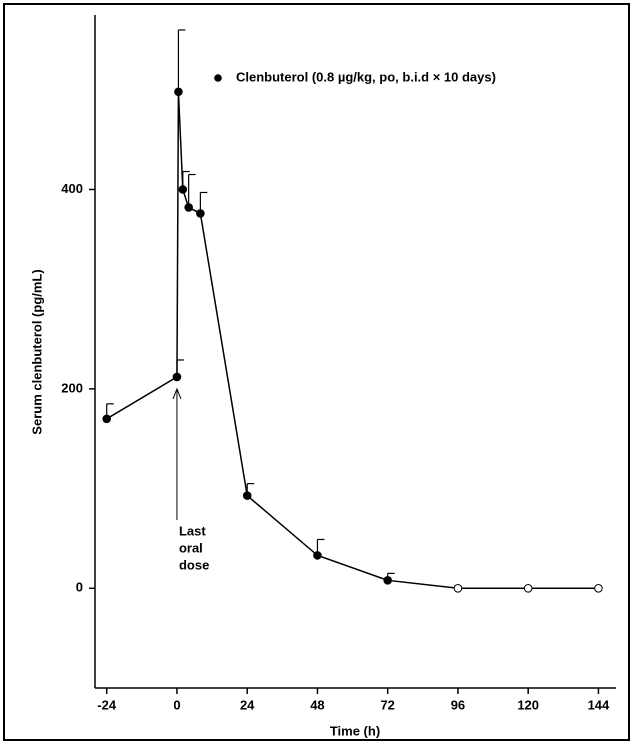  Describe the element at coordinates (192, 530) in the screenshot. I see `annotation: Last` at that location.